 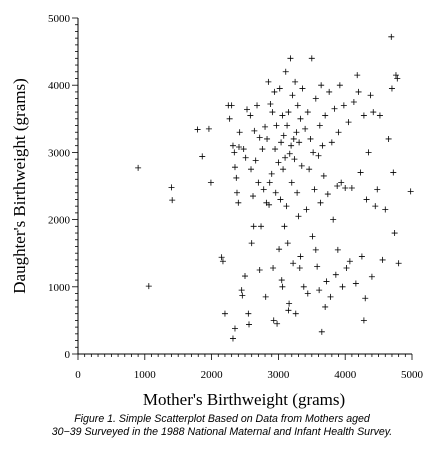 I want to click on x-tick-label: 0, so click(x=78, y=375).